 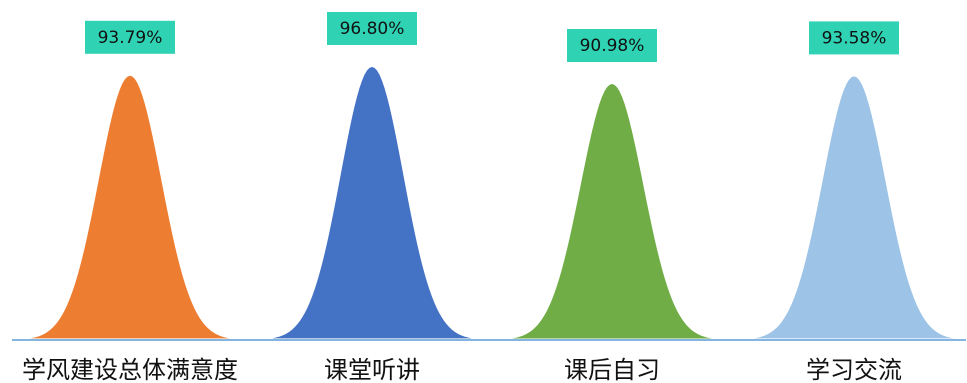 I want to click on value-label-4: 93.58%, so click(x=854, y=38).